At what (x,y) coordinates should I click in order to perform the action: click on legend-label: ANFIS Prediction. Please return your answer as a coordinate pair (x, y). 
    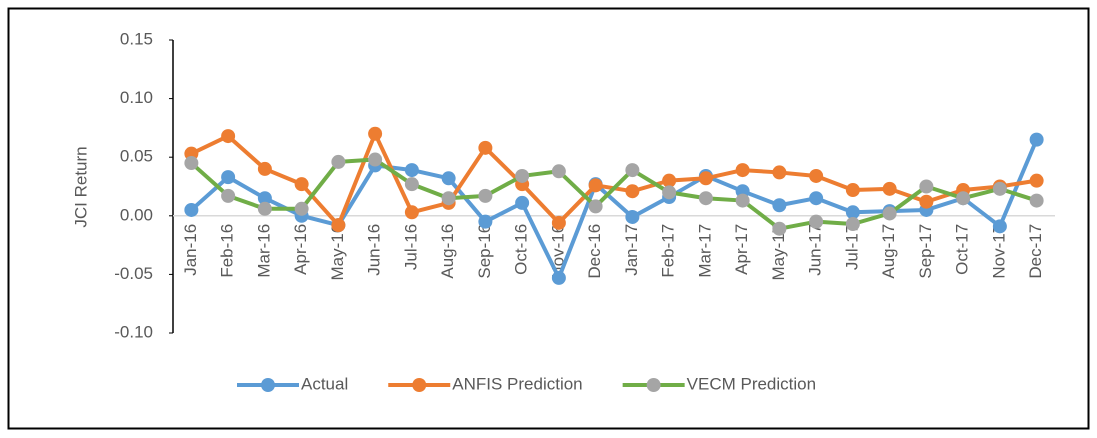
    Looking at the image, I should click on (517, 383).